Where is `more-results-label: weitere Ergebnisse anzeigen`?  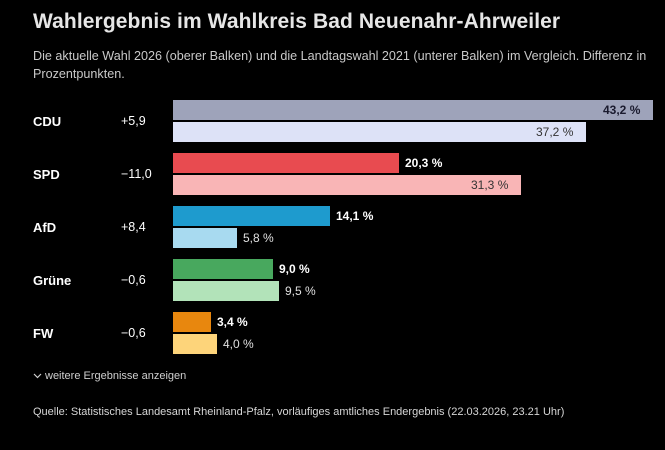 more-results-label: weitere Ergebnisse anzeigen is located at coordinates (116, 376).